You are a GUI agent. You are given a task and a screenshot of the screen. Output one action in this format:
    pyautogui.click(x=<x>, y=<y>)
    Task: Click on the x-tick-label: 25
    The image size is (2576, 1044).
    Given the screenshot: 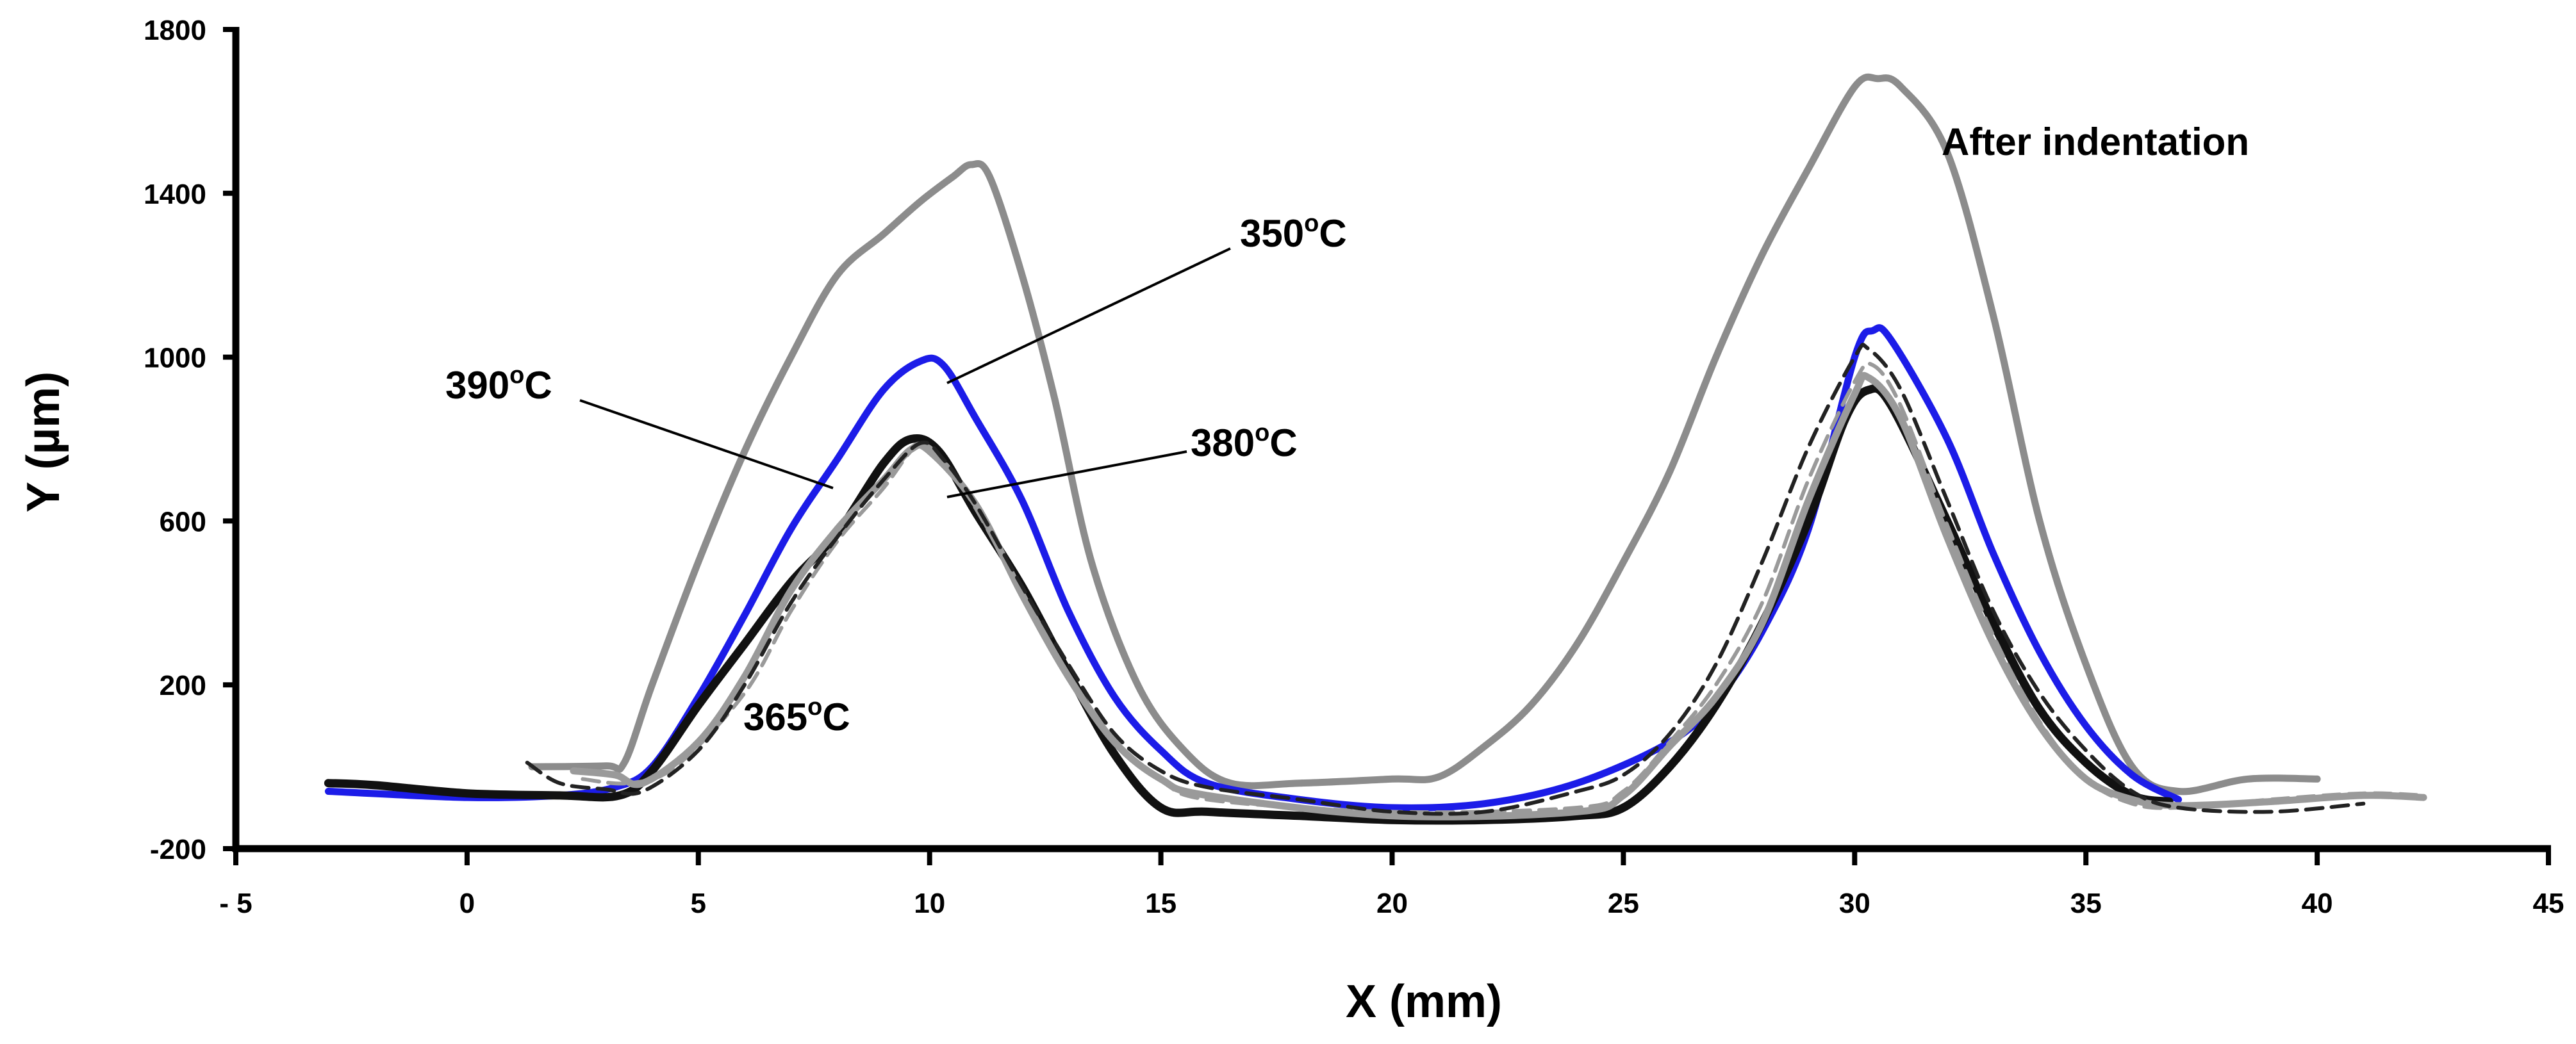 What is the action you would take?
    pyautogui.click(x=1623, y=903)
    